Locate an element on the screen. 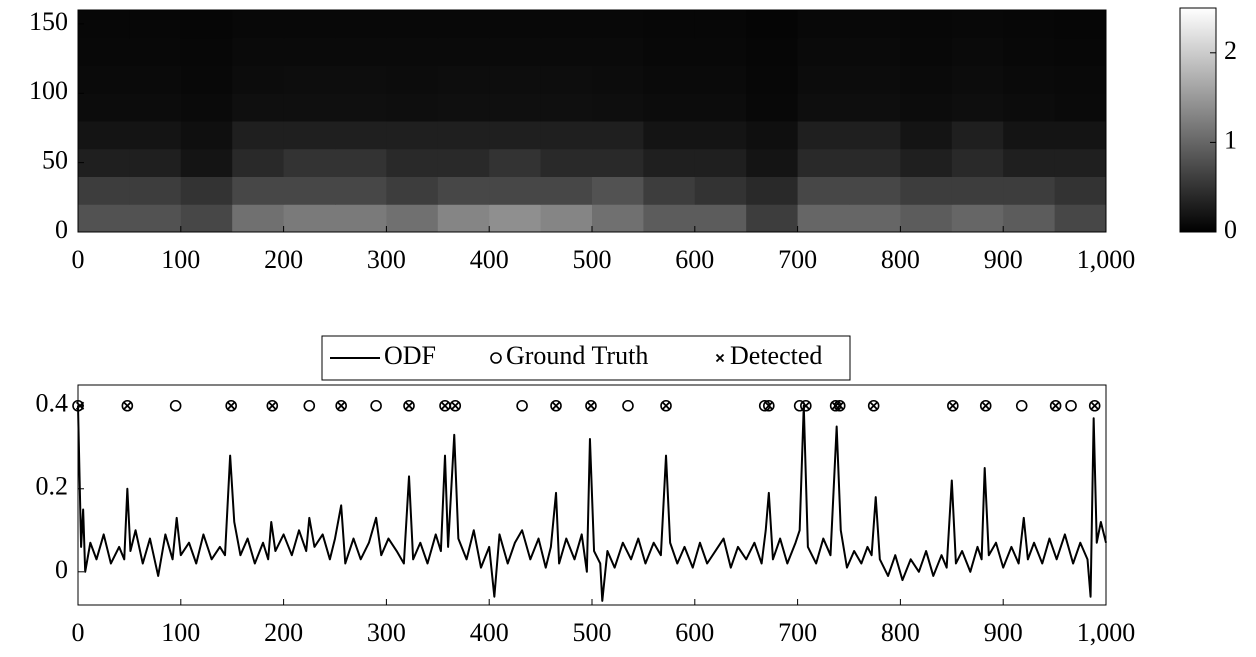  y-tick-label: 100 is located at coordinates (48, 90).